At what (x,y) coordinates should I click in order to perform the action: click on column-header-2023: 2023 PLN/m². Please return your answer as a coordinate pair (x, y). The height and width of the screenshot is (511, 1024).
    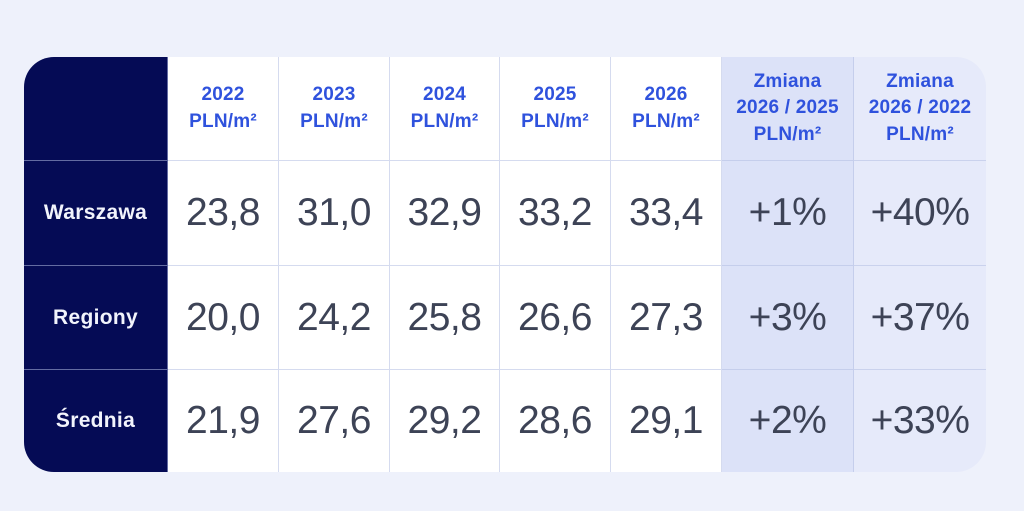
    Looking at the image, I should click on (334, 109).